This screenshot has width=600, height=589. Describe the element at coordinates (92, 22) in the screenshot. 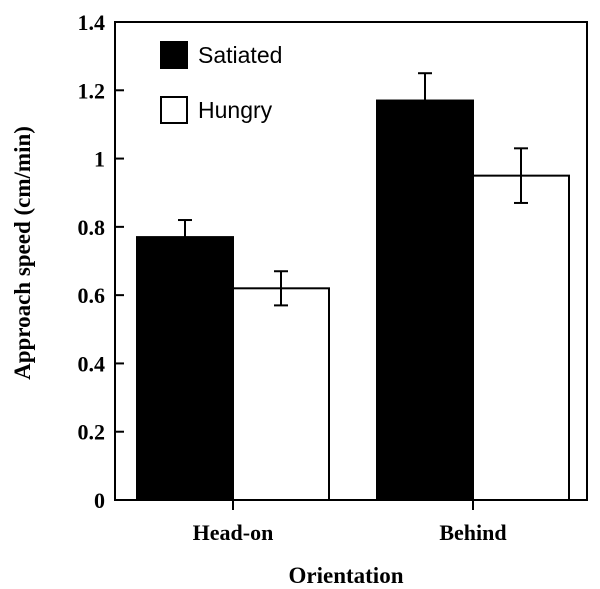

I see `y-tick-label: 1.4` at that location.